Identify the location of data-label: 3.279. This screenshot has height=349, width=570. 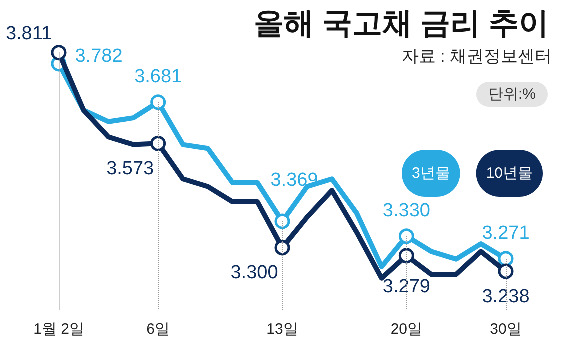
(406, 287).